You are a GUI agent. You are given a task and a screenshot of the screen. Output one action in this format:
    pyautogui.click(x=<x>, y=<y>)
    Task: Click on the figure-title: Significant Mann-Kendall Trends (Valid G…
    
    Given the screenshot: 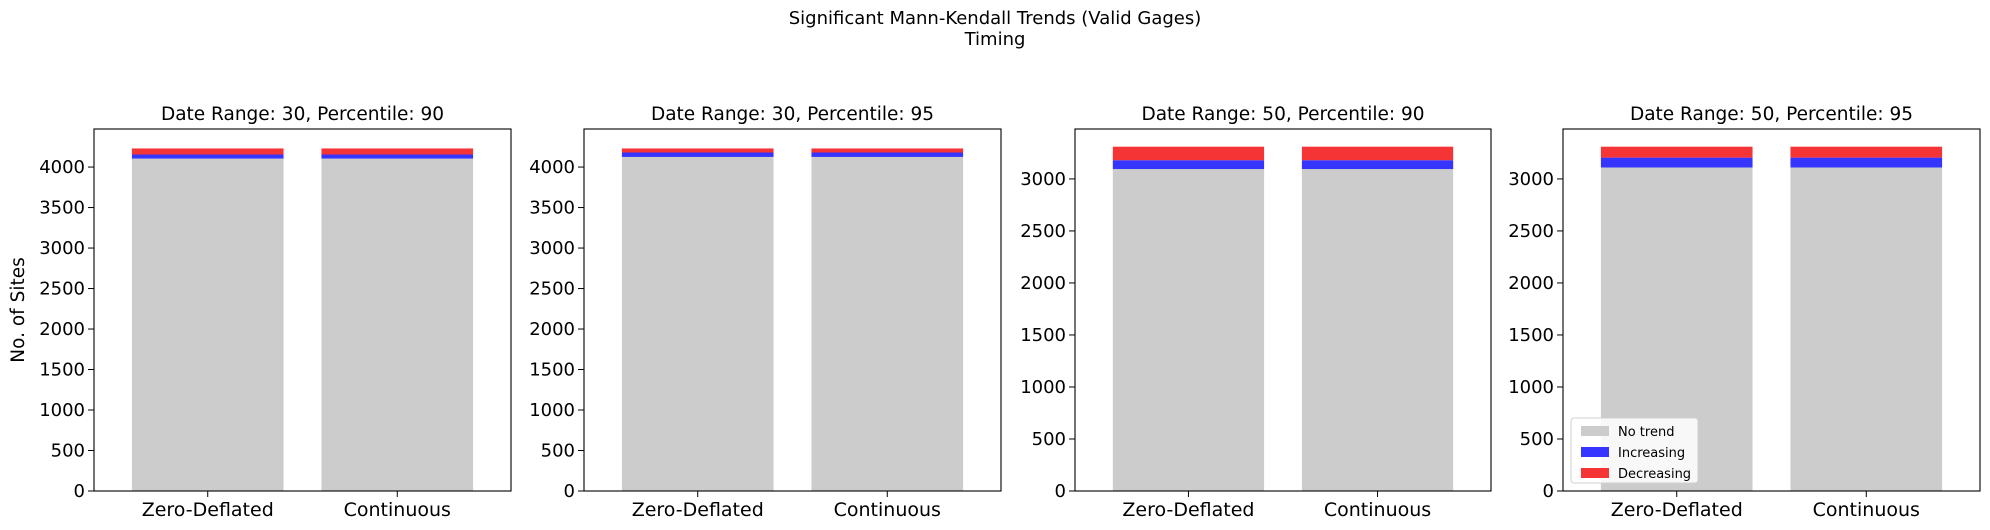 What is the action you would take?
    pyautogui.click(x=995, y=18)
    